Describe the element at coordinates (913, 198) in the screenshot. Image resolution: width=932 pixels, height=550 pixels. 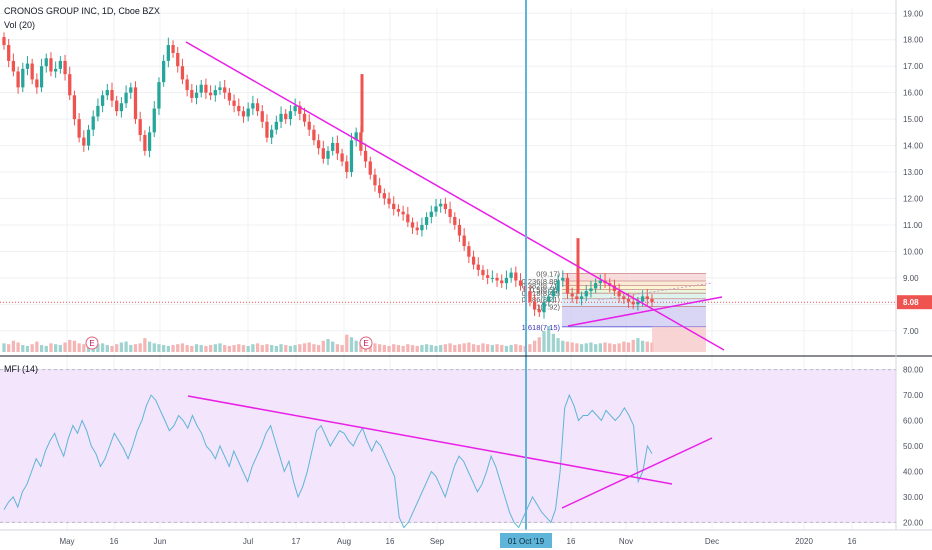
I see `price-tick-label: 12.00` at that location.